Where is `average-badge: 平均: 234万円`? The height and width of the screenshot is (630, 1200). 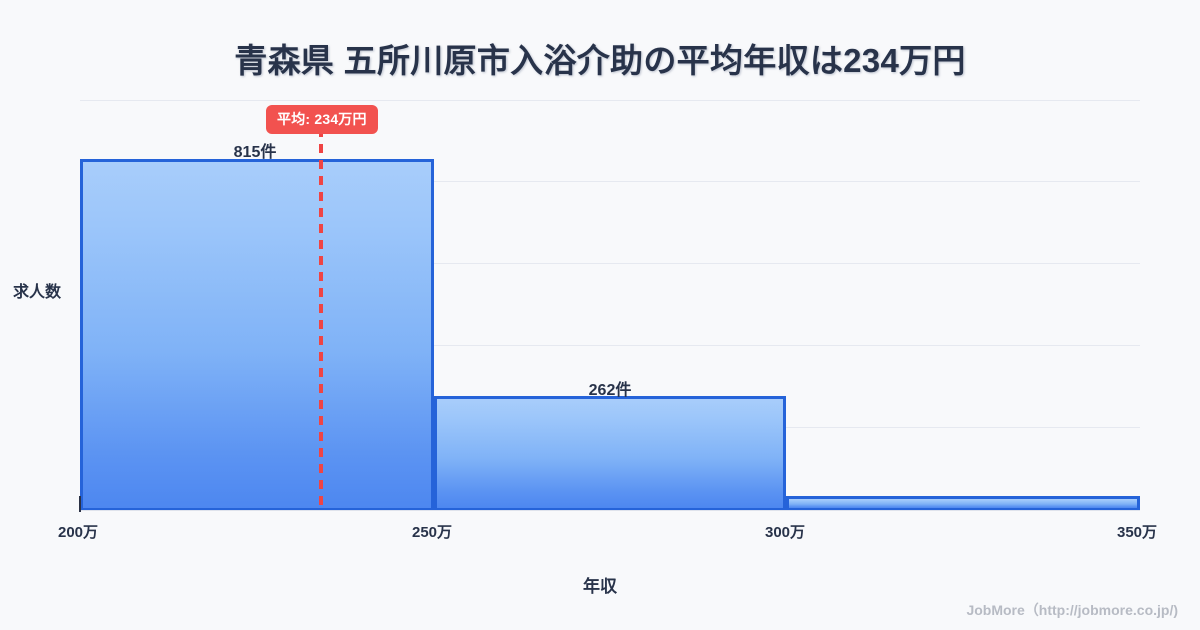 average-badge: 平均: 234万円 is located at coordinates (322, 119).